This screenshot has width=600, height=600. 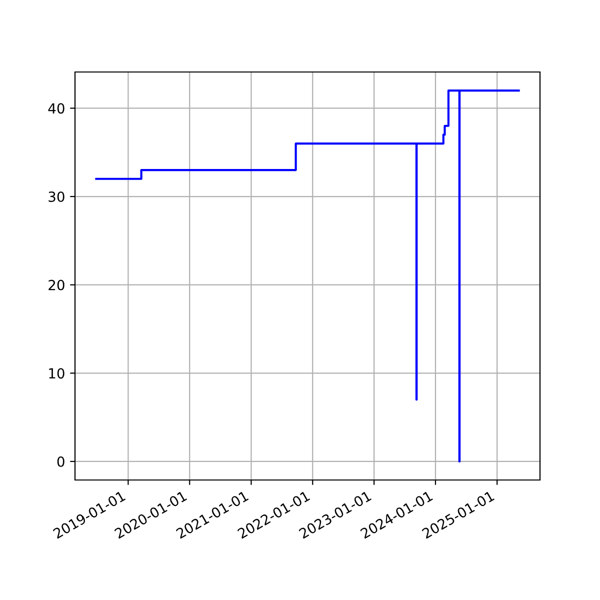 I want to click on y-tick-label: 10, so click(x=56, y=373).